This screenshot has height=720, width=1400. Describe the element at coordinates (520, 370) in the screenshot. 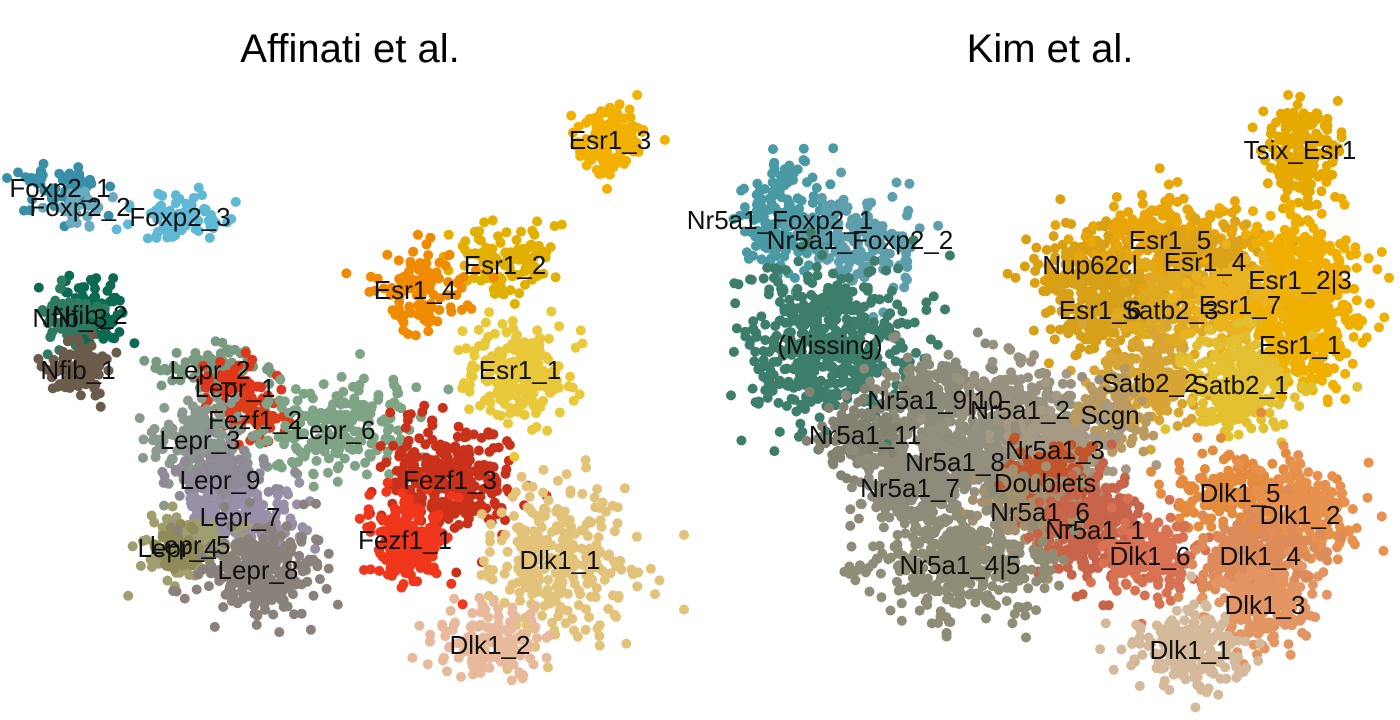

I see `cluster-label: Esr1_1` at that location.